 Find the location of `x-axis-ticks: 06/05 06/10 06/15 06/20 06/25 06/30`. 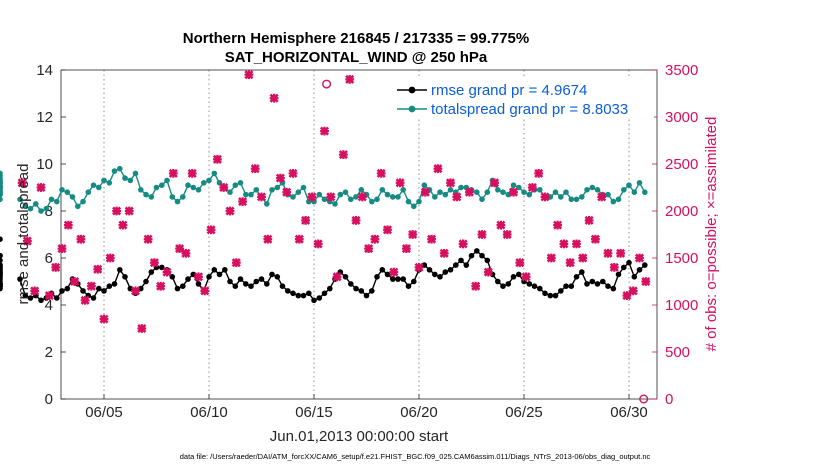

x-axis-ticks: 06/05 06/10 06/15 06/20 06/25 06/30 is located at coordinates (366, 407).